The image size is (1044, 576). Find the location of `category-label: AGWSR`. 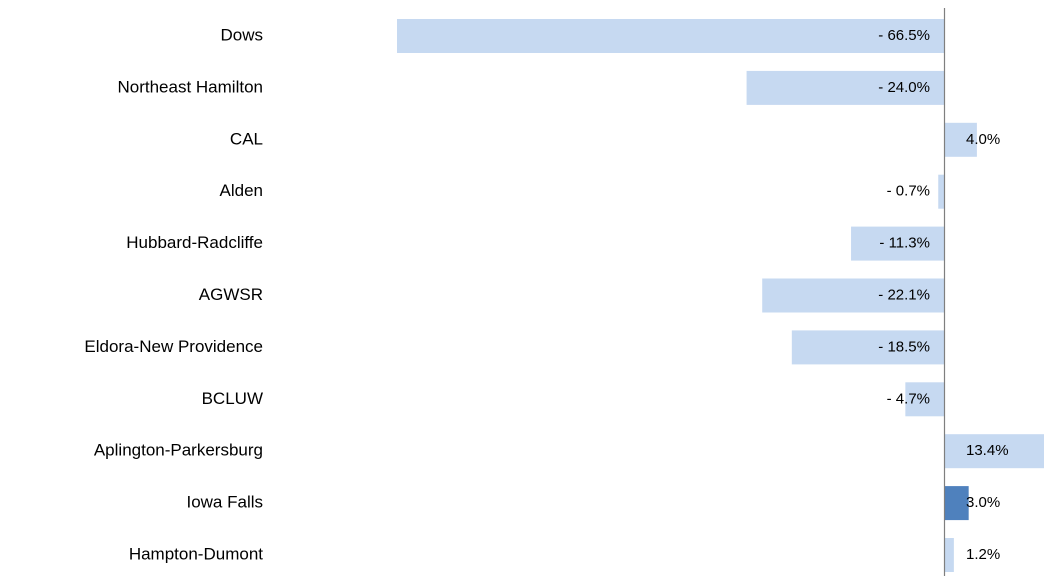

category-label: AGWSR is located at coordinates (231, 294).